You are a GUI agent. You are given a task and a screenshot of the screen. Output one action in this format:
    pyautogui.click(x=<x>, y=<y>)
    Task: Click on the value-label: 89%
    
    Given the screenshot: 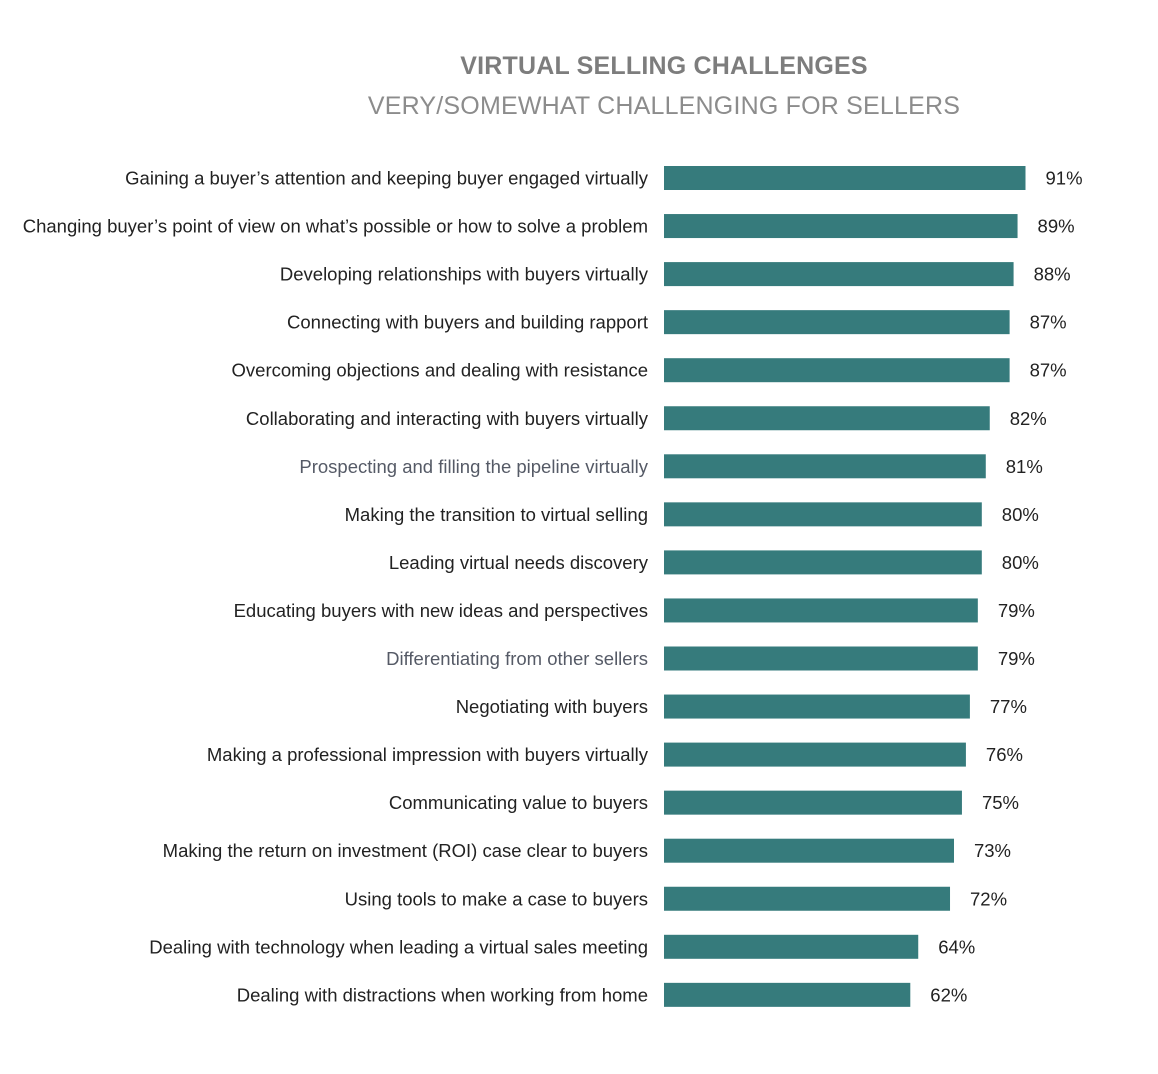 What is the action you would take?
    pyautogui.click(x=1056, y=226)
    